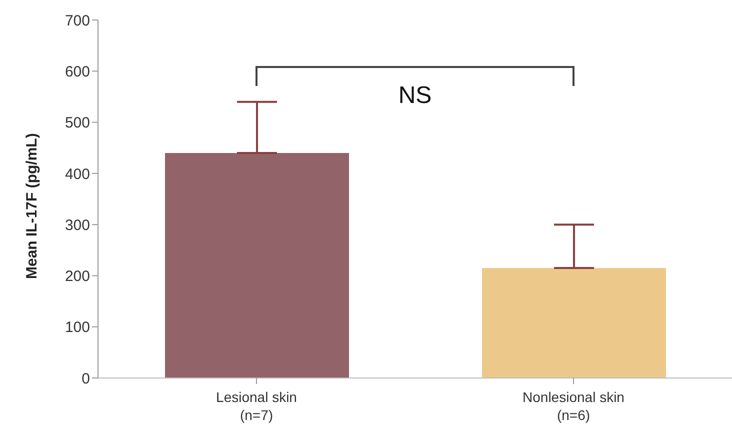 This screenshot has height=435, width=732. Describe the element at coordinates (415, 95) in the screenshot. I see `annotation: NS` at that location.